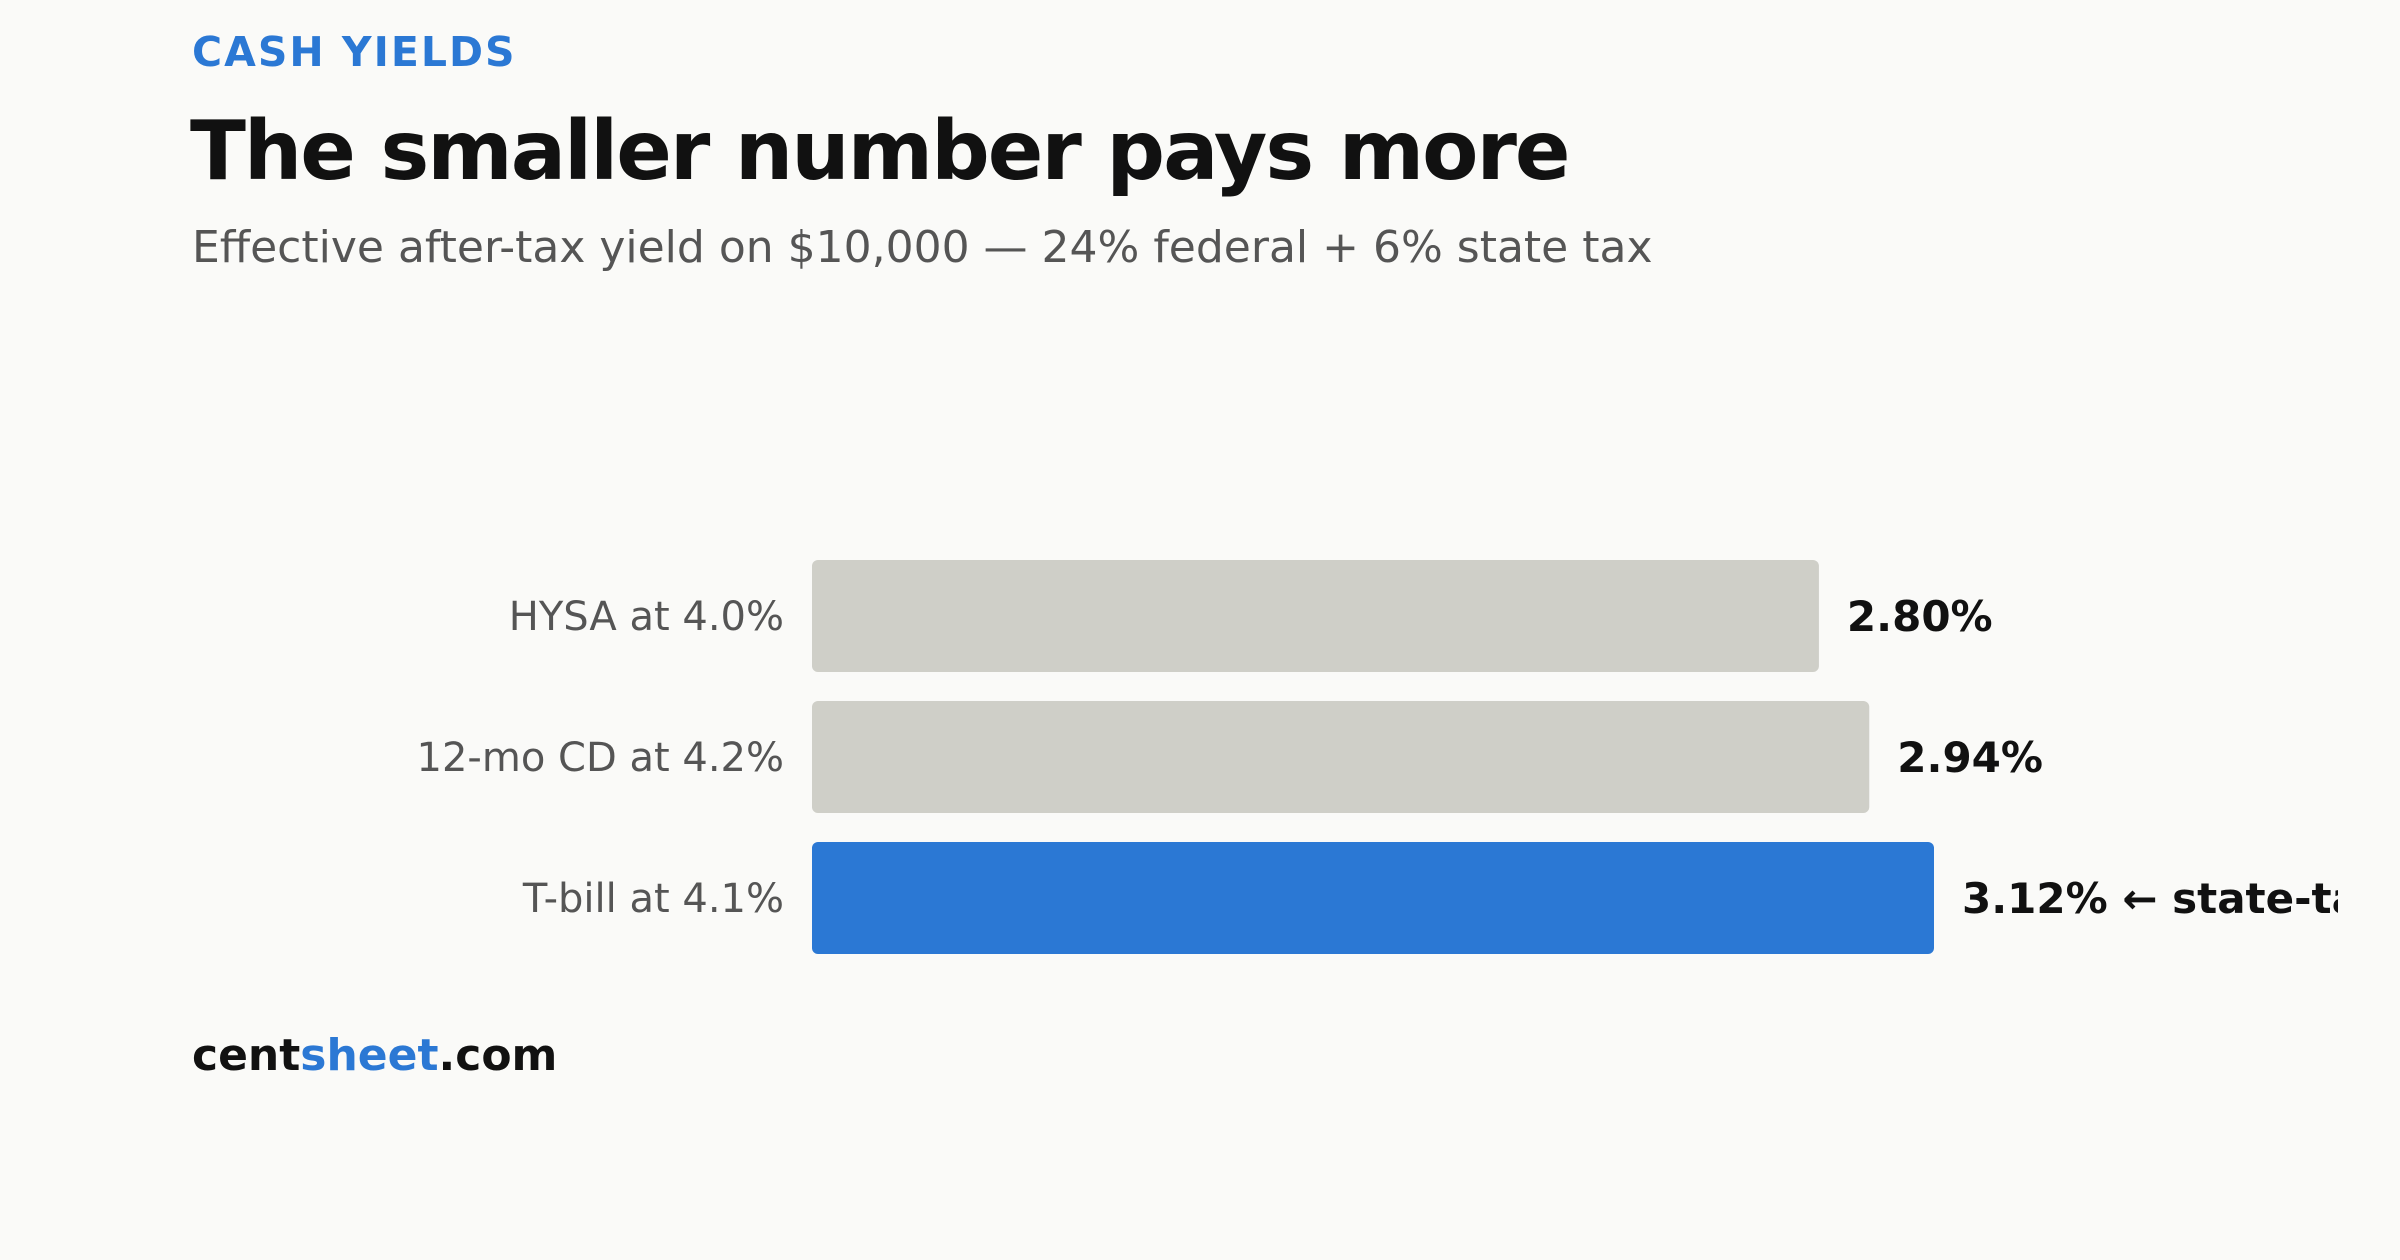 Image resolution: width=2400 pixels, height=1260 pixels. I want to click on brand-part-sheet: sheet, so click(369, 1055).